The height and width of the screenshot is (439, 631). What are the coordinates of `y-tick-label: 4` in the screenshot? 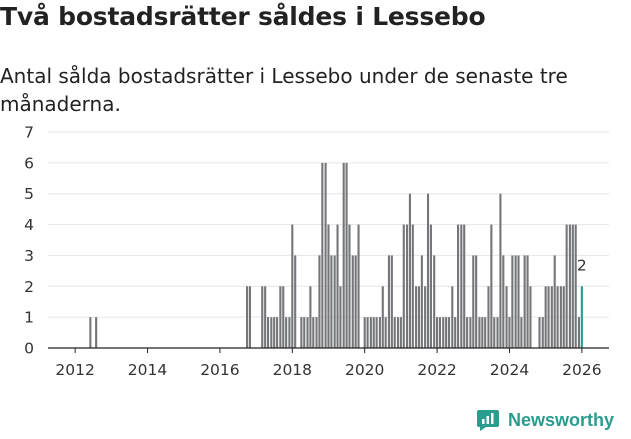 It's located at (29, 225).